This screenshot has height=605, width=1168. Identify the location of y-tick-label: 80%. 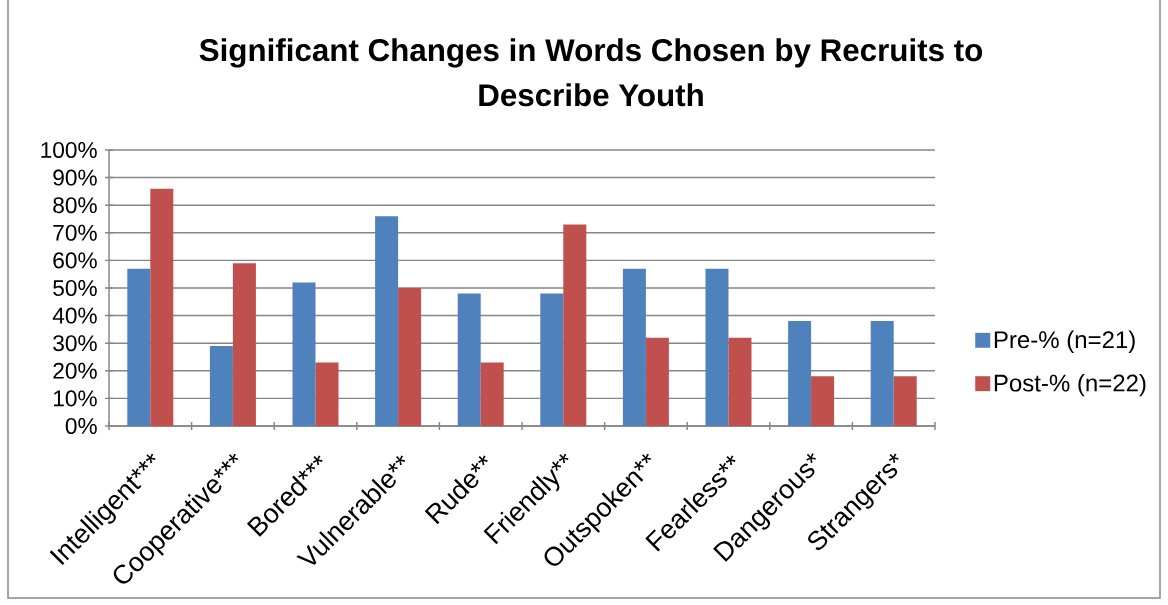
(75, 205).